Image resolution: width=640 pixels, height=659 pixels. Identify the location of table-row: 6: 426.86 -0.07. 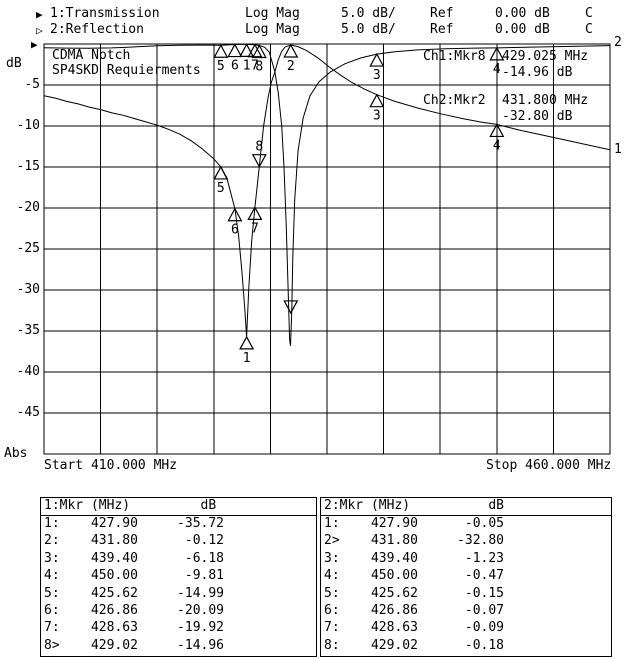
(414, 610).